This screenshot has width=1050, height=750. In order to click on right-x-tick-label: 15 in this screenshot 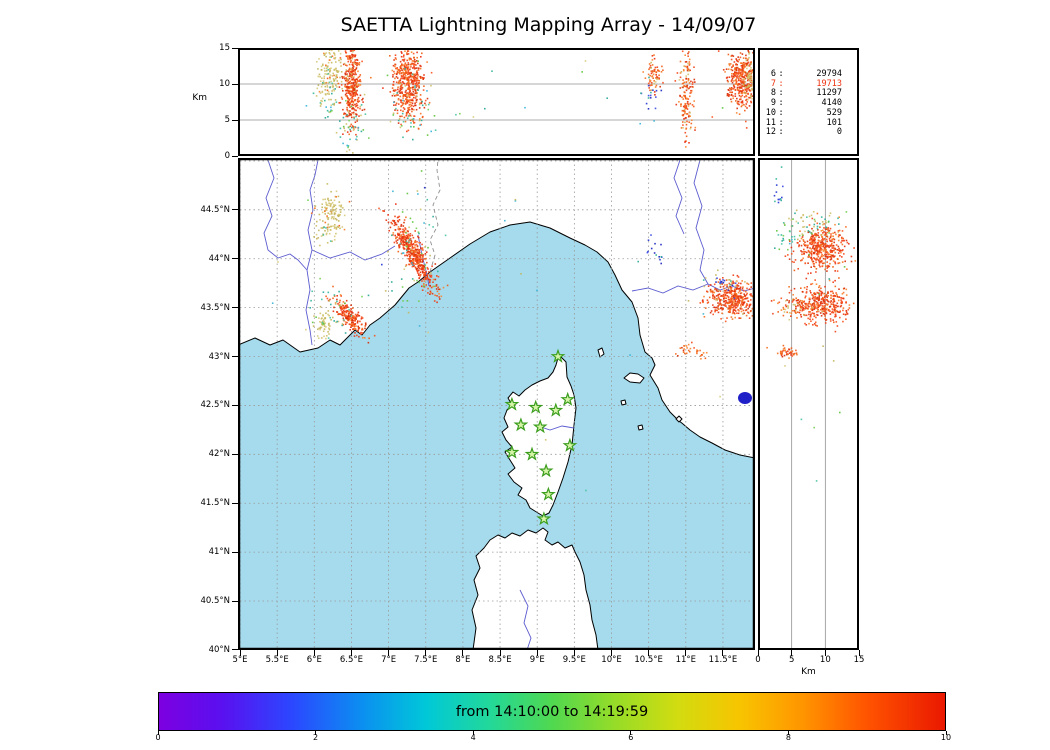, I will do `click(859, 660)`.